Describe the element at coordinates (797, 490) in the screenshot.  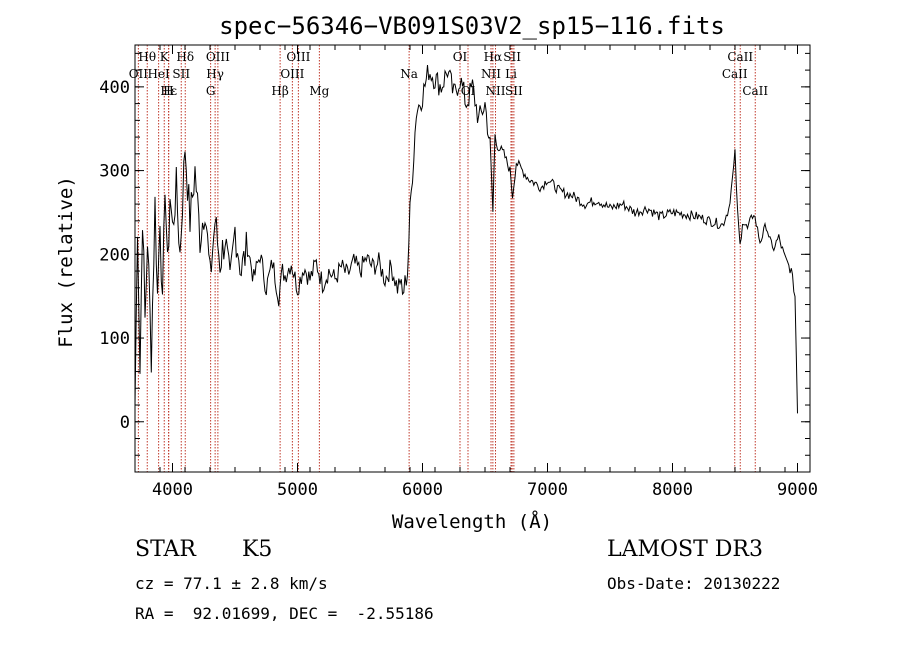
I see `x-tick-label: 9000` at that location.